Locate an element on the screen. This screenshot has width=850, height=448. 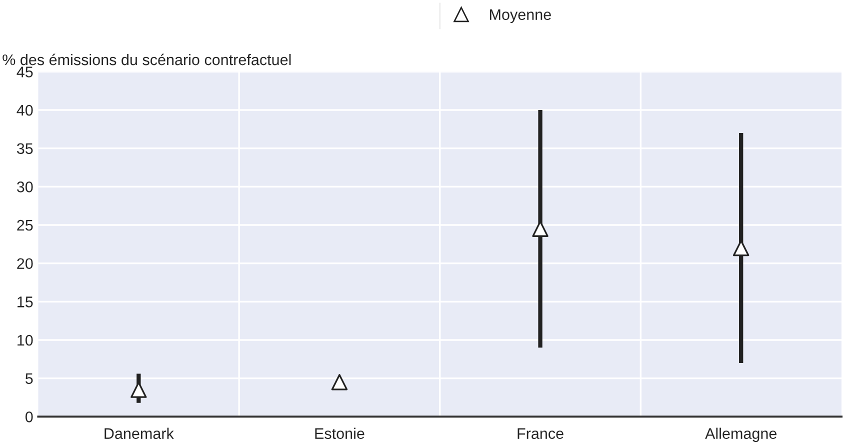
y-axis-title: % des émissions du scénario contrefactuel is located at coordinates (146, 60).